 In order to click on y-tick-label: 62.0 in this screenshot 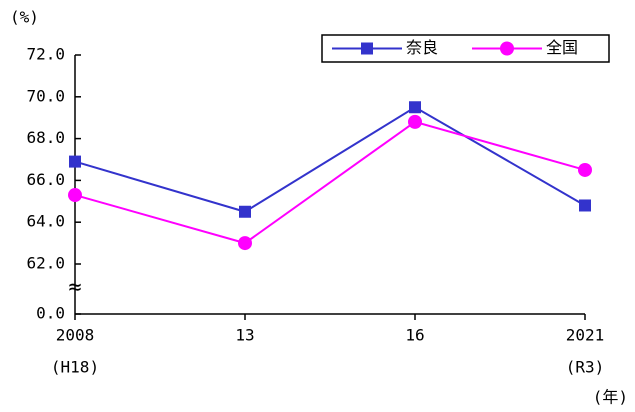, I will do `click(45, 263)`.